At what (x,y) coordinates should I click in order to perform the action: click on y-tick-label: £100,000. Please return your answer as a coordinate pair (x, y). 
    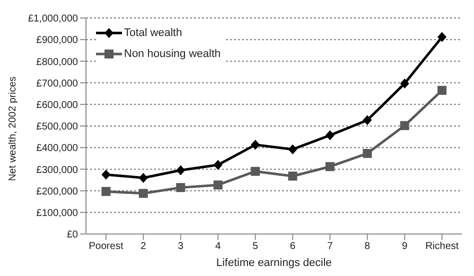
    Looking at the image, I should click on (57, 213).